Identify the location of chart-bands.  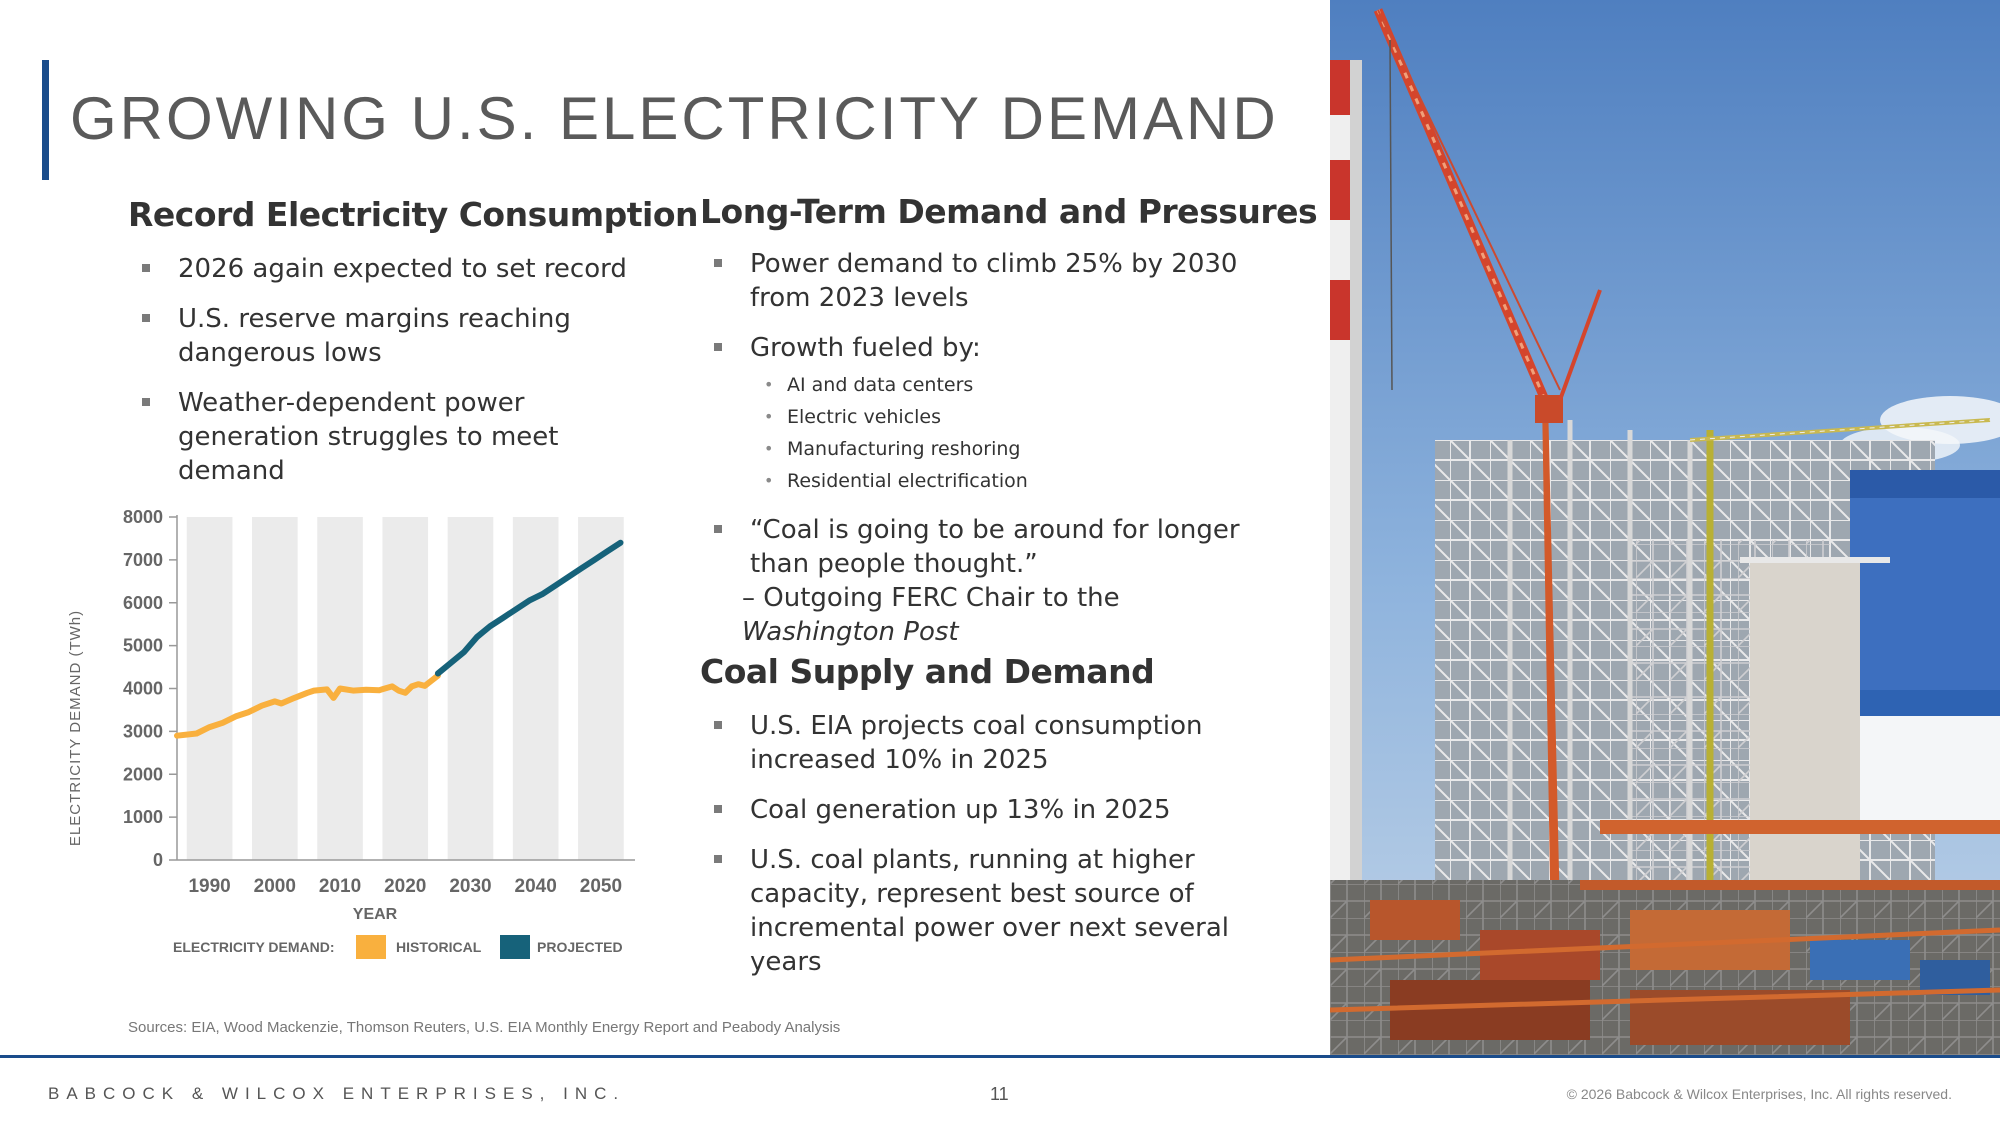
(405, 688).